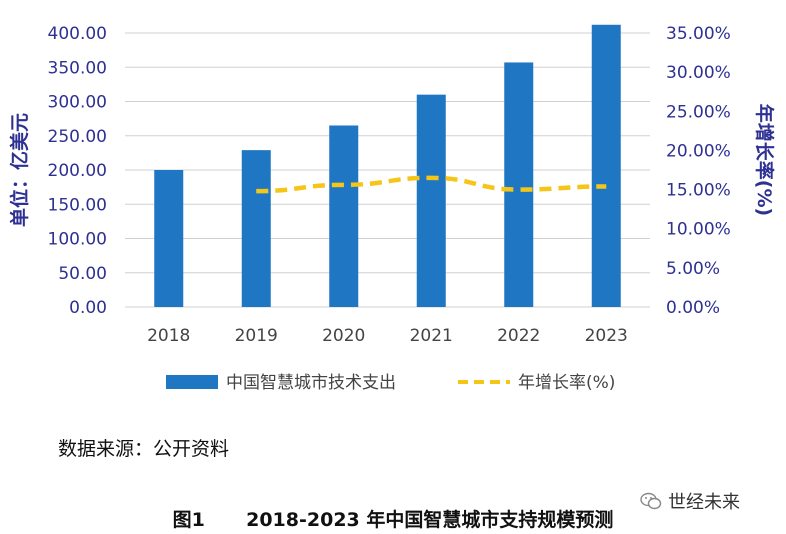  Describe the element at coordinates (77, 103) in the screenshot. I see `y-tick-label: 300.00` at that location.